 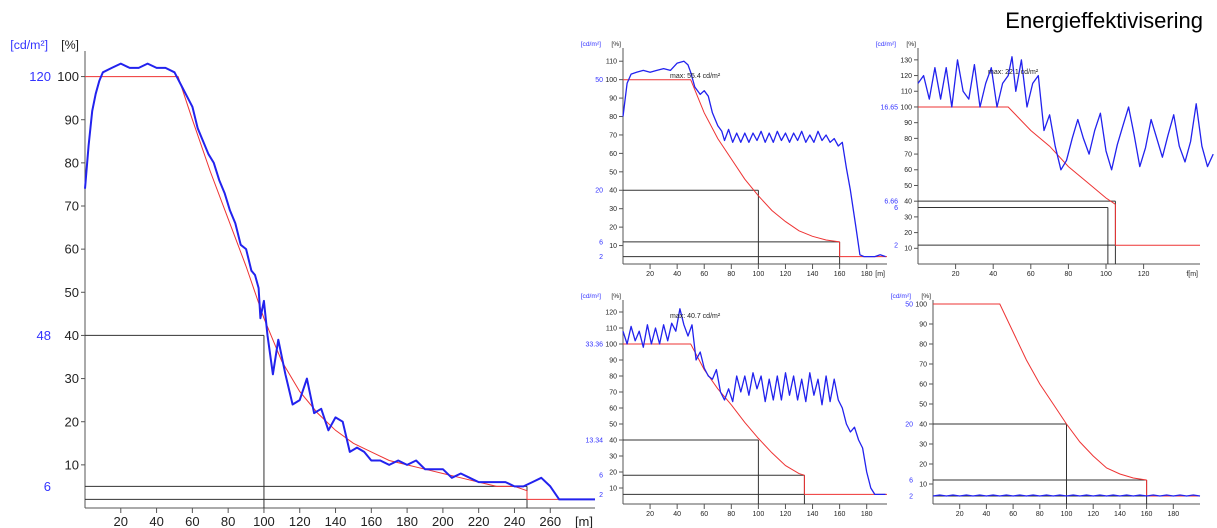 I want to click on max-annotation: max: 40.7 cd/m², so click(x=695, y=316).